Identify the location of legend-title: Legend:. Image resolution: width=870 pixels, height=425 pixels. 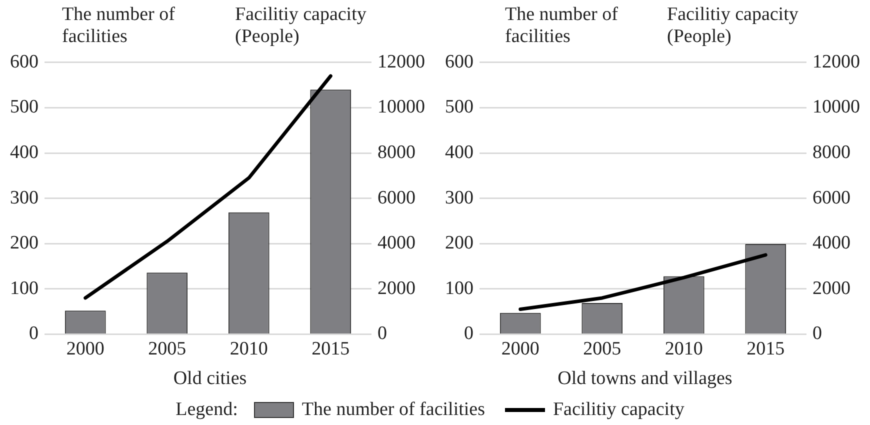
(207, 409).